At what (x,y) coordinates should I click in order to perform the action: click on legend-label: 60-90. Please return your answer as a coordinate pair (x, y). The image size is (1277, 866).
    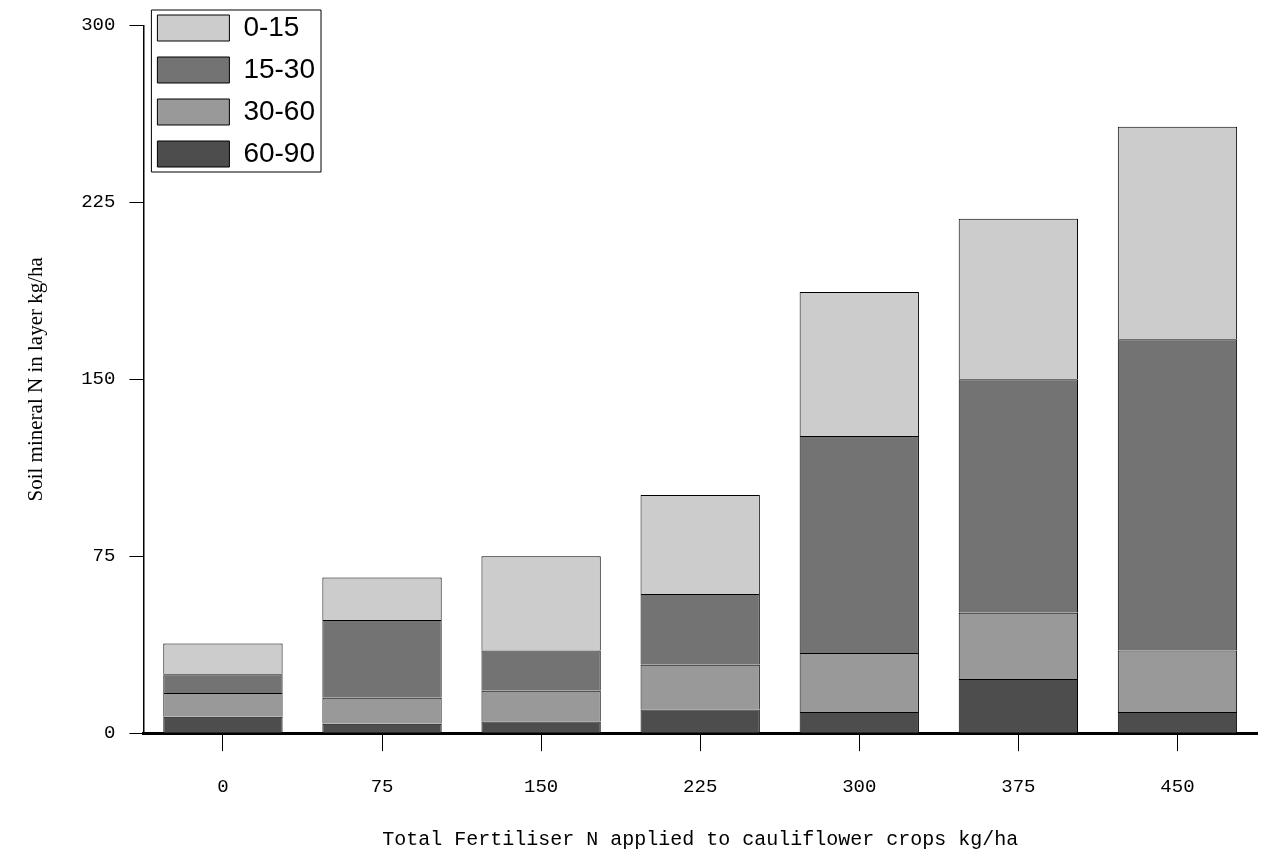
    Looking at the image, I should click on (279, 152).